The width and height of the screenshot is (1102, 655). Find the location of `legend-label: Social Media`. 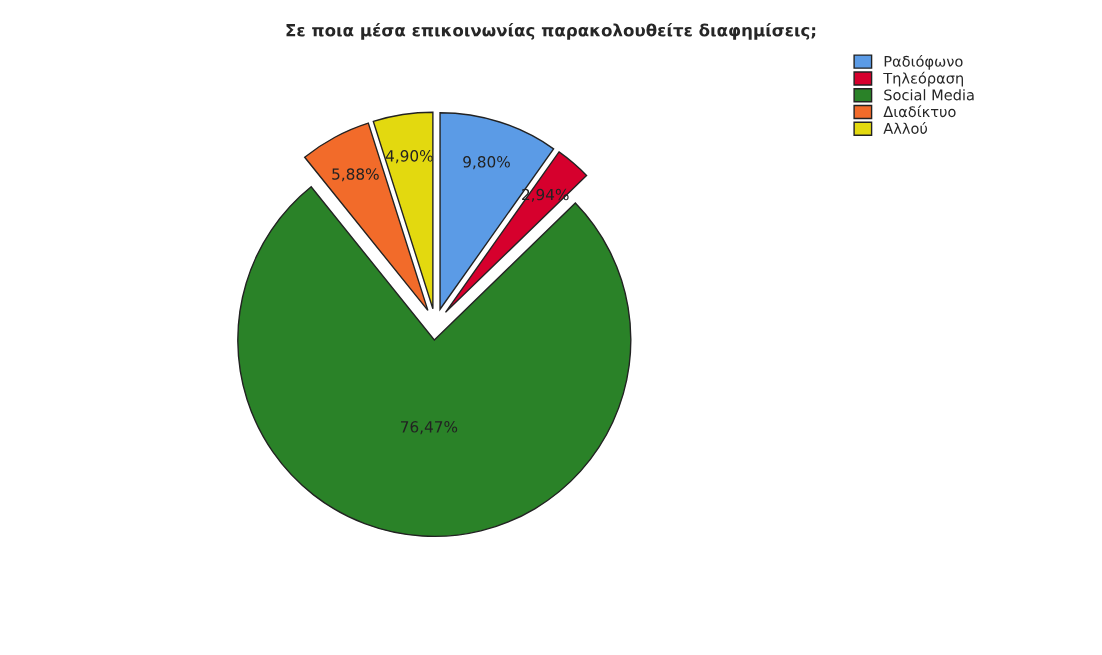

legend-label: Social Media is located at coordinates (929, 95).